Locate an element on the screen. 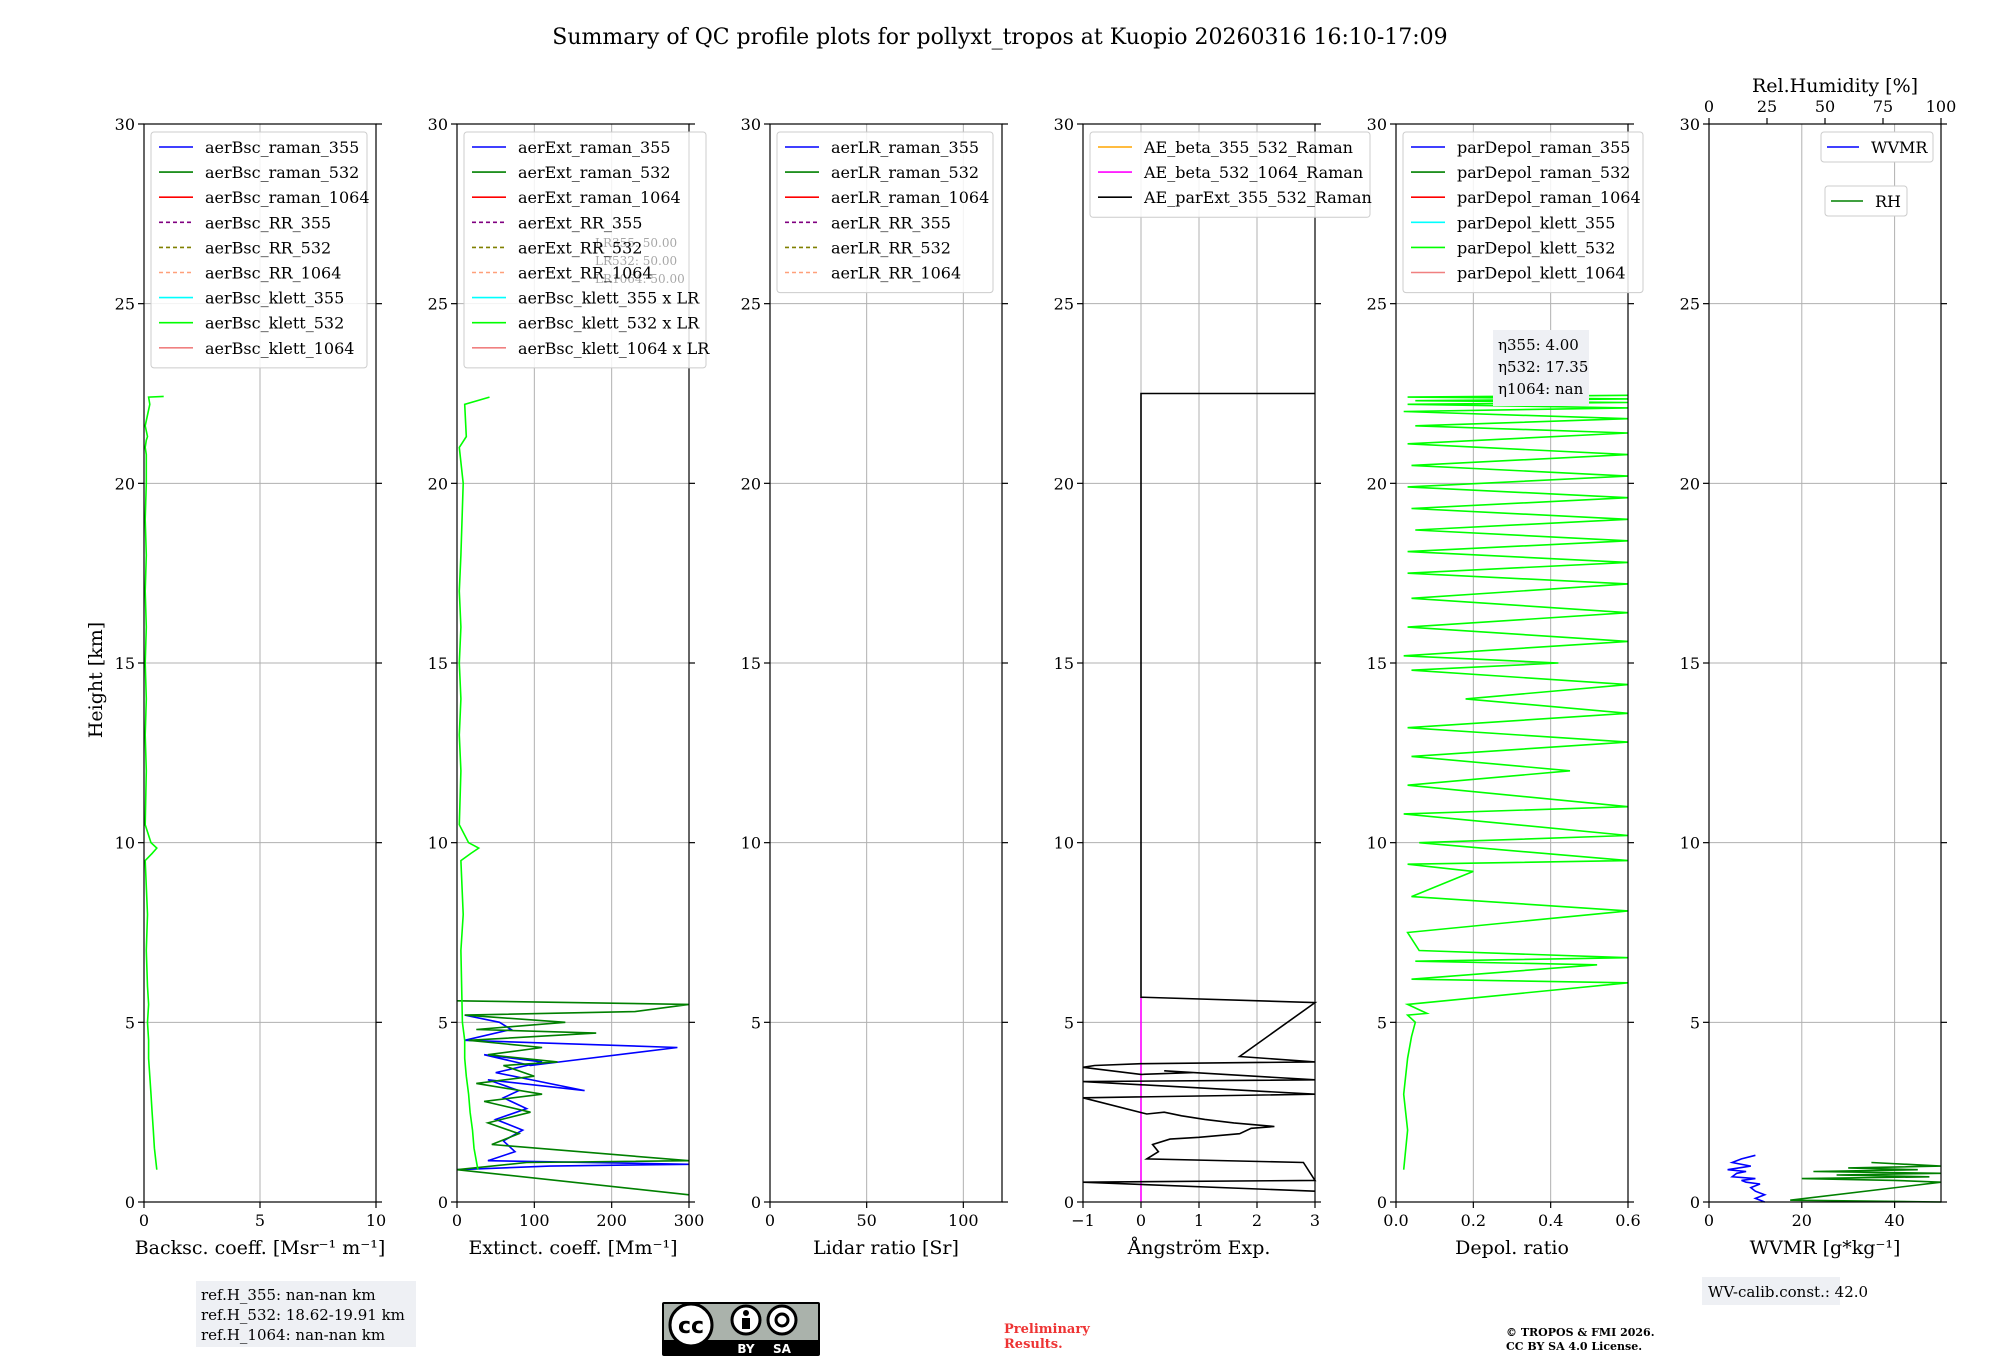 The width and height of the screenshot is (2000, 1360). x2-tick-label: 50 is located at coordinates (1825, 106).